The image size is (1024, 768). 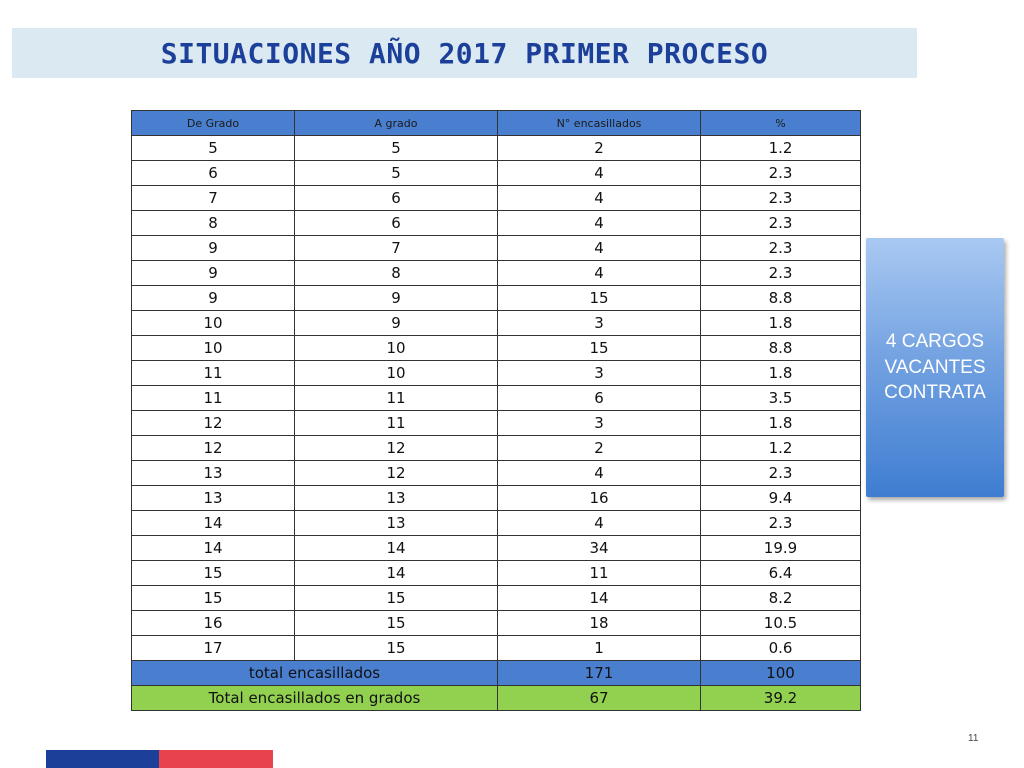 What do you see at coordinates (496, 223) in the screenshot?
I see `table-row: 8 6 4 2.3` at bounding box center [496, 223].